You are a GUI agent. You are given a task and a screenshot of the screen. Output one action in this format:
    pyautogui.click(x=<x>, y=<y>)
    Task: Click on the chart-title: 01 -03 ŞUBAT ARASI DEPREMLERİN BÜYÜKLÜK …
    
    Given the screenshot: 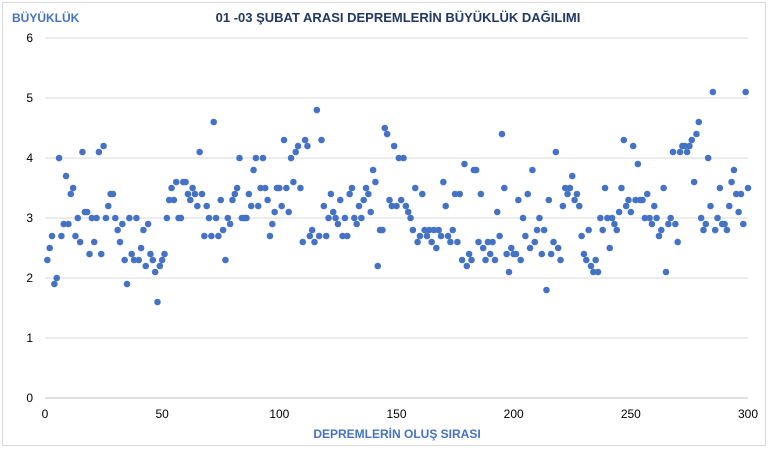 What is the action you would take?
    pyautogui.click(x=398, y=17)
    